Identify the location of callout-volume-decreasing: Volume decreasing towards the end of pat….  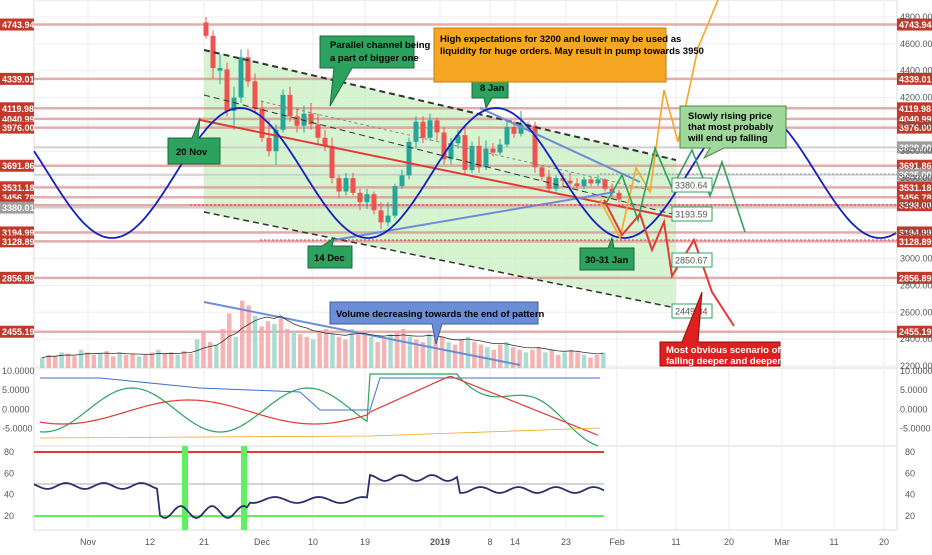
(437, 323).